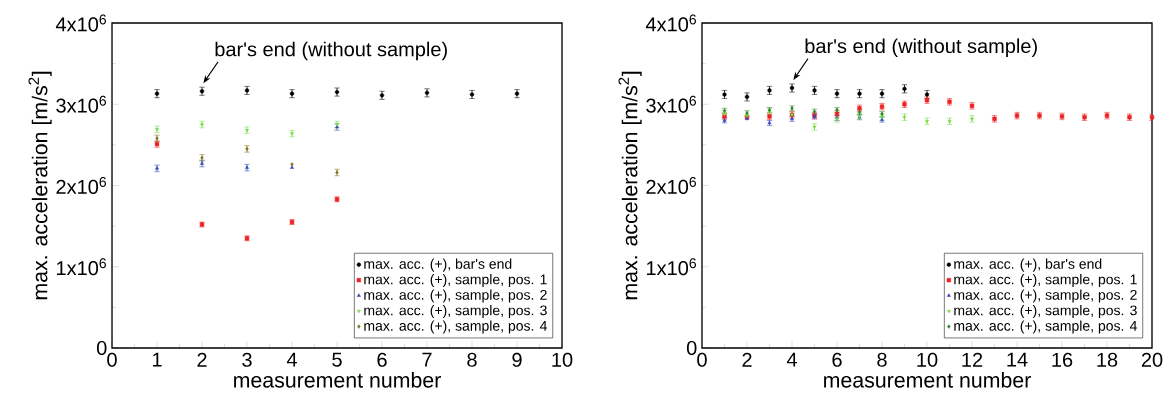  I want to click on x-tick-label: 12, so click(972, 359).